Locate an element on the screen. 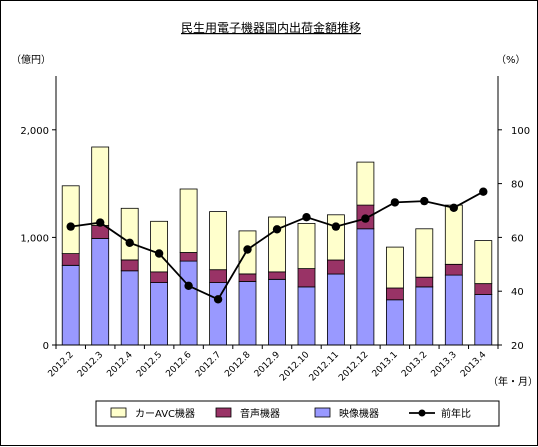 The image size is (538, 447). bar-car-avc-2012.3 is located at coordinates (100, 186).